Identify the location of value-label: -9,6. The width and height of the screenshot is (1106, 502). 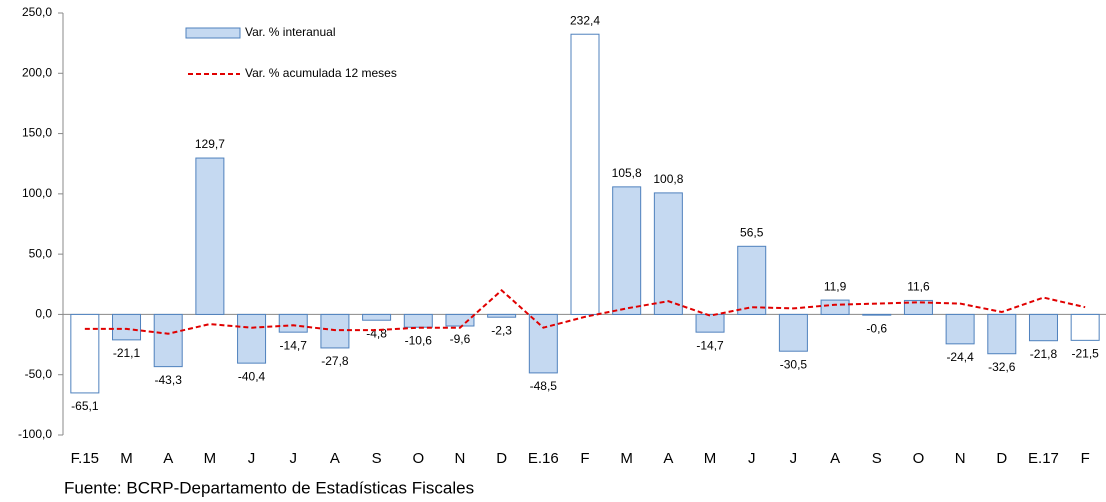
(460, 339).